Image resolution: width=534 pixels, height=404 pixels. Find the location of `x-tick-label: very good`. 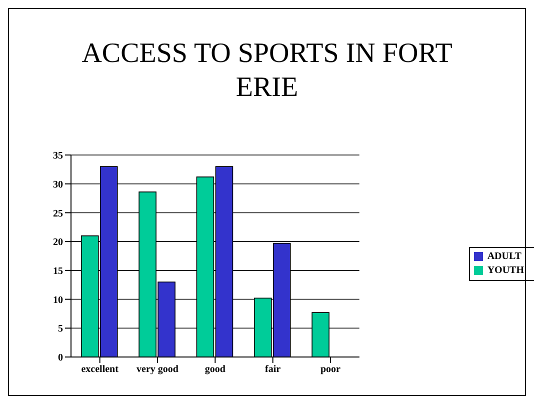

x-tick-label: very good is located at coordinates (157, 370).